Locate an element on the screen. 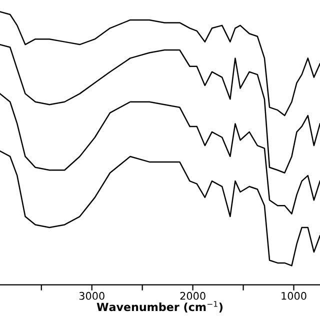 Image resolution: width=320 pixels, height=320 pixels. x-tick-label: 3000 is located at coordinates (91, 296).